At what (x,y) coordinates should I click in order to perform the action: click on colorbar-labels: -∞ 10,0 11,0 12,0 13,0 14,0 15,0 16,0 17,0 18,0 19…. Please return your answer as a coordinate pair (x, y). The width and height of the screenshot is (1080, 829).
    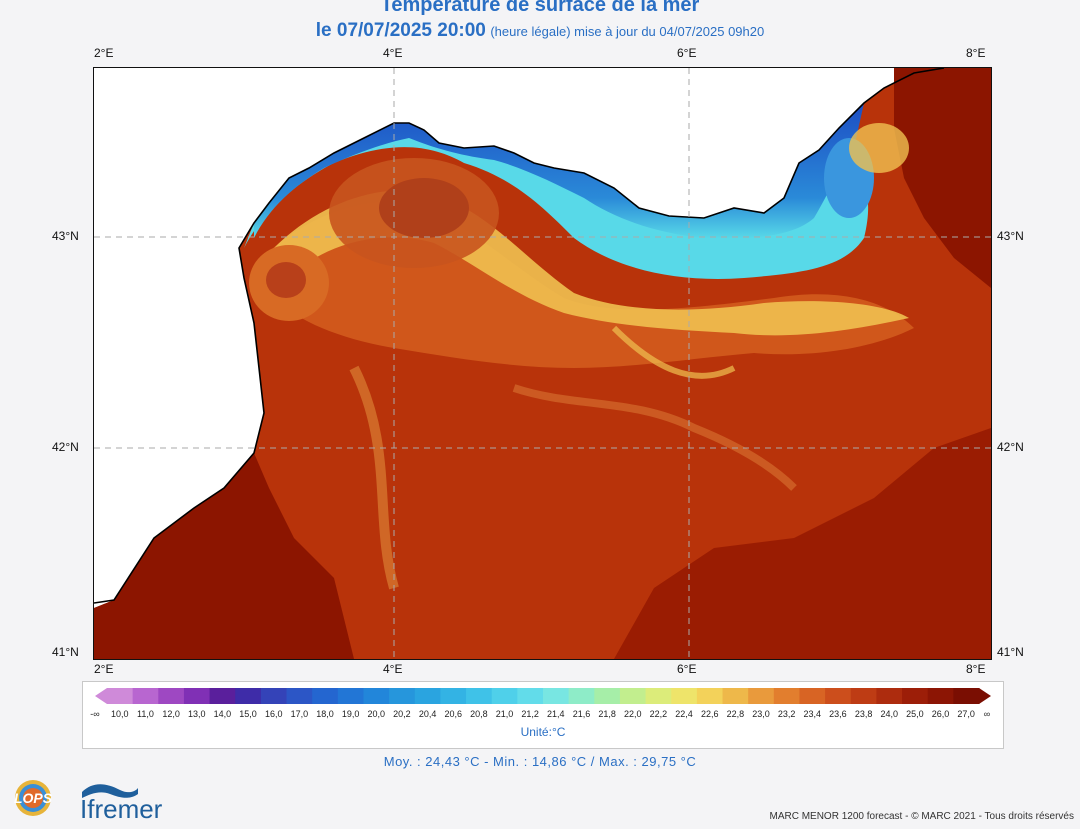
    Looking at the image, I should click on (543, 716).